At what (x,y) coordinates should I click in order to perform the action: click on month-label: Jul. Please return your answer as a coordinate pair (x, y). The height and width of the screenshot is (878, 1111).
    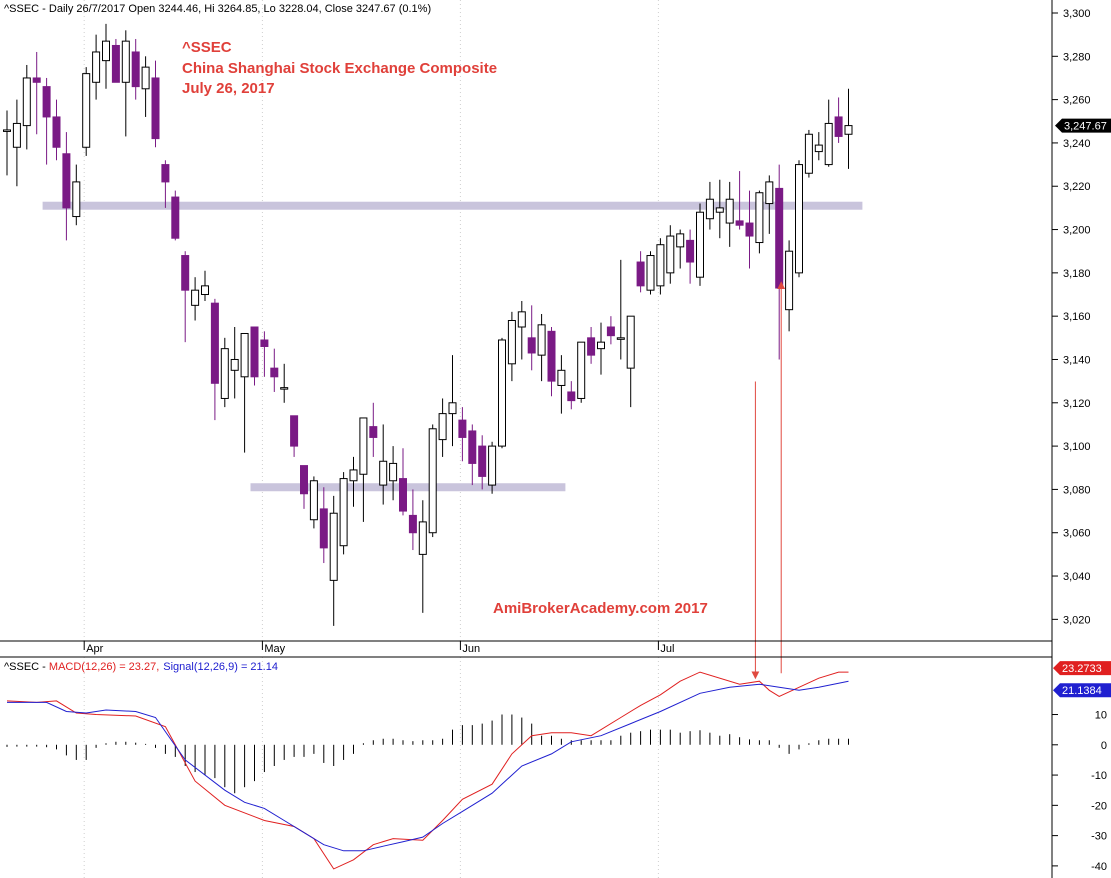
    Looking at the image, I should click on (667, 649).